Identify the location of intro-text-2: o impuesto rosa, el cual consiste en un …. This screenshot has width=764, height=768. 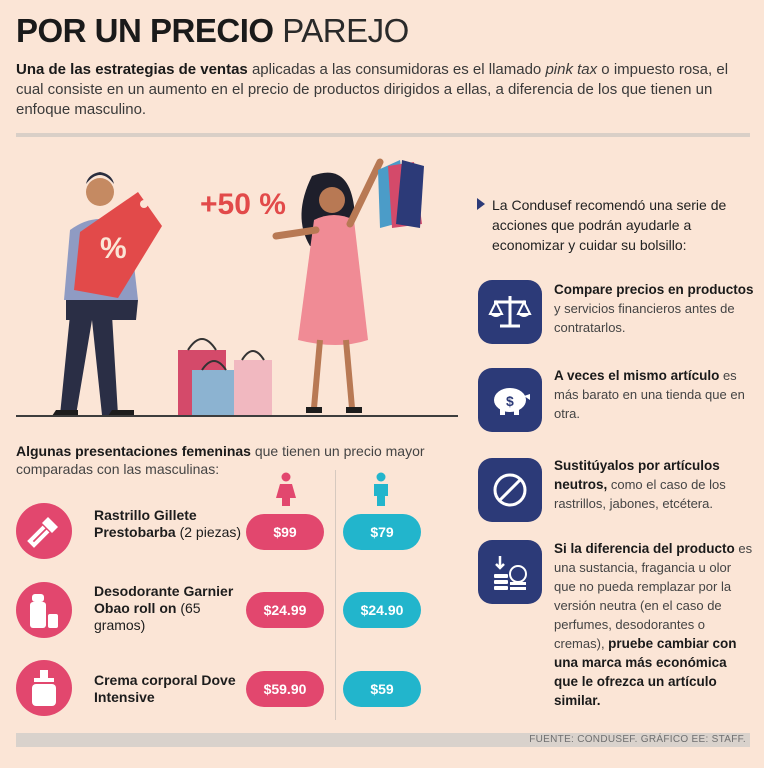
(372, 89).